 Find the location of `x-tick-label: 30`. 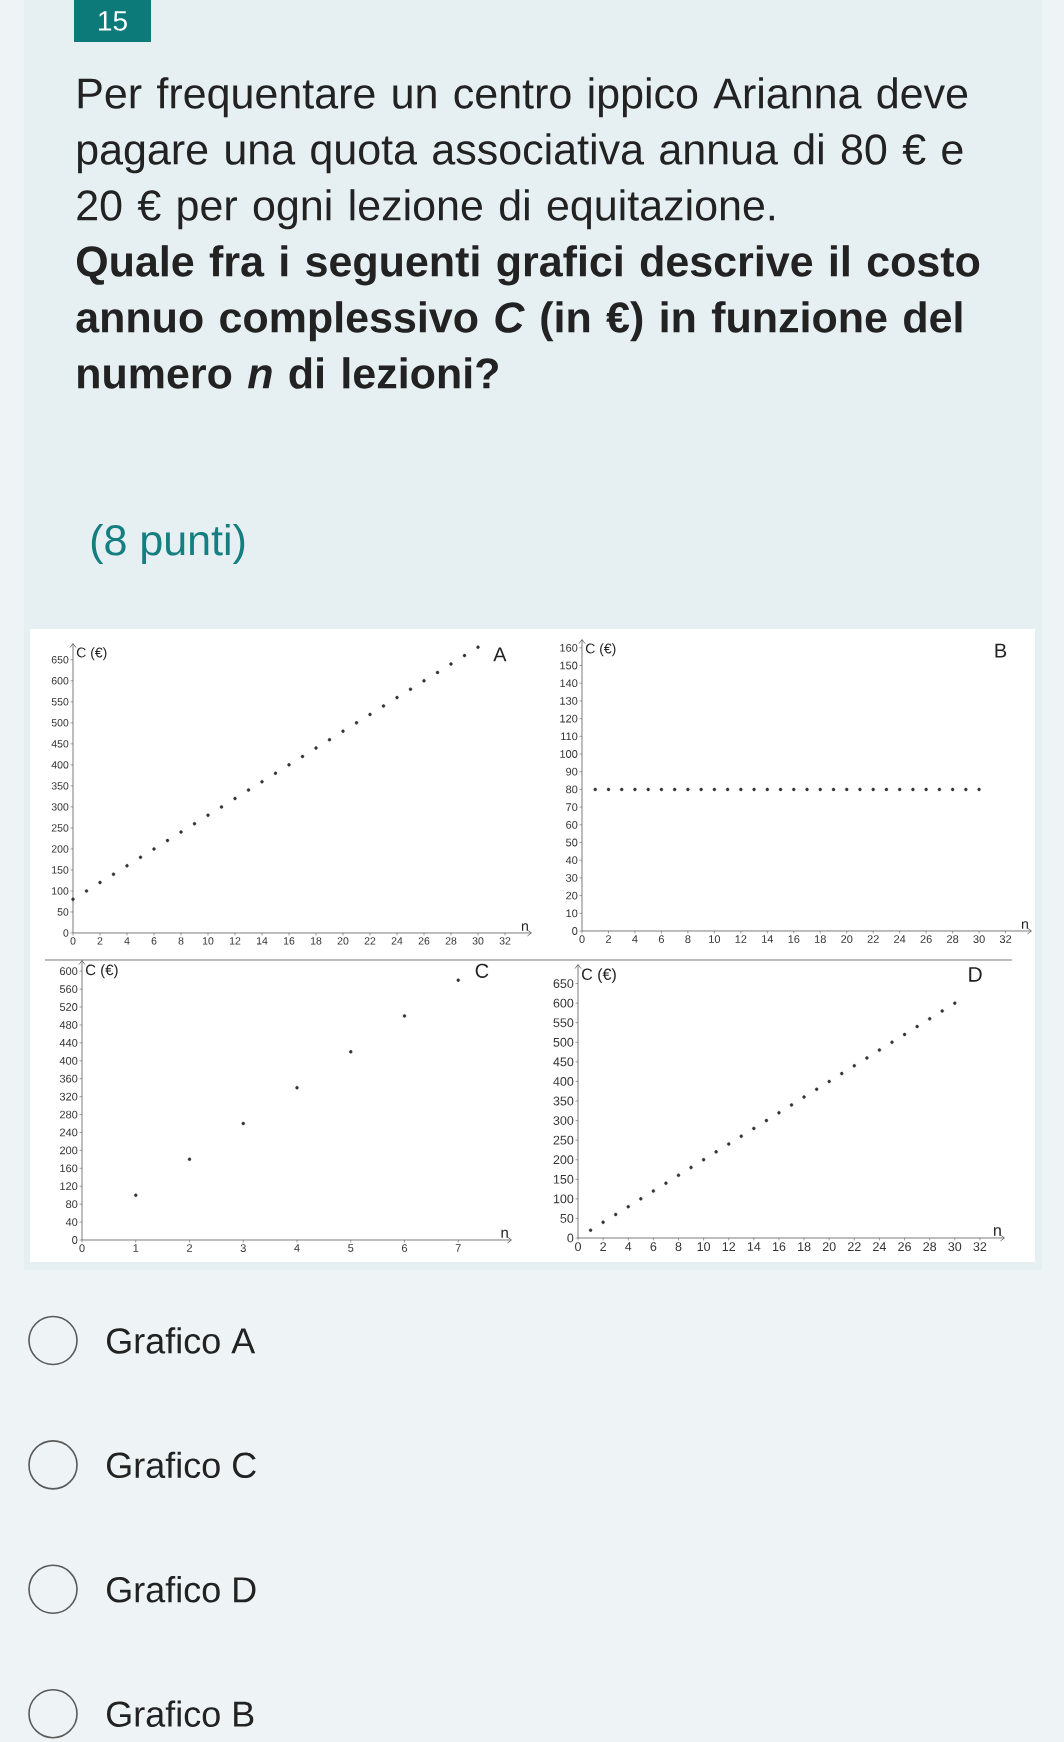

x-tick-label: 30 is located at coordinates (478, 941).